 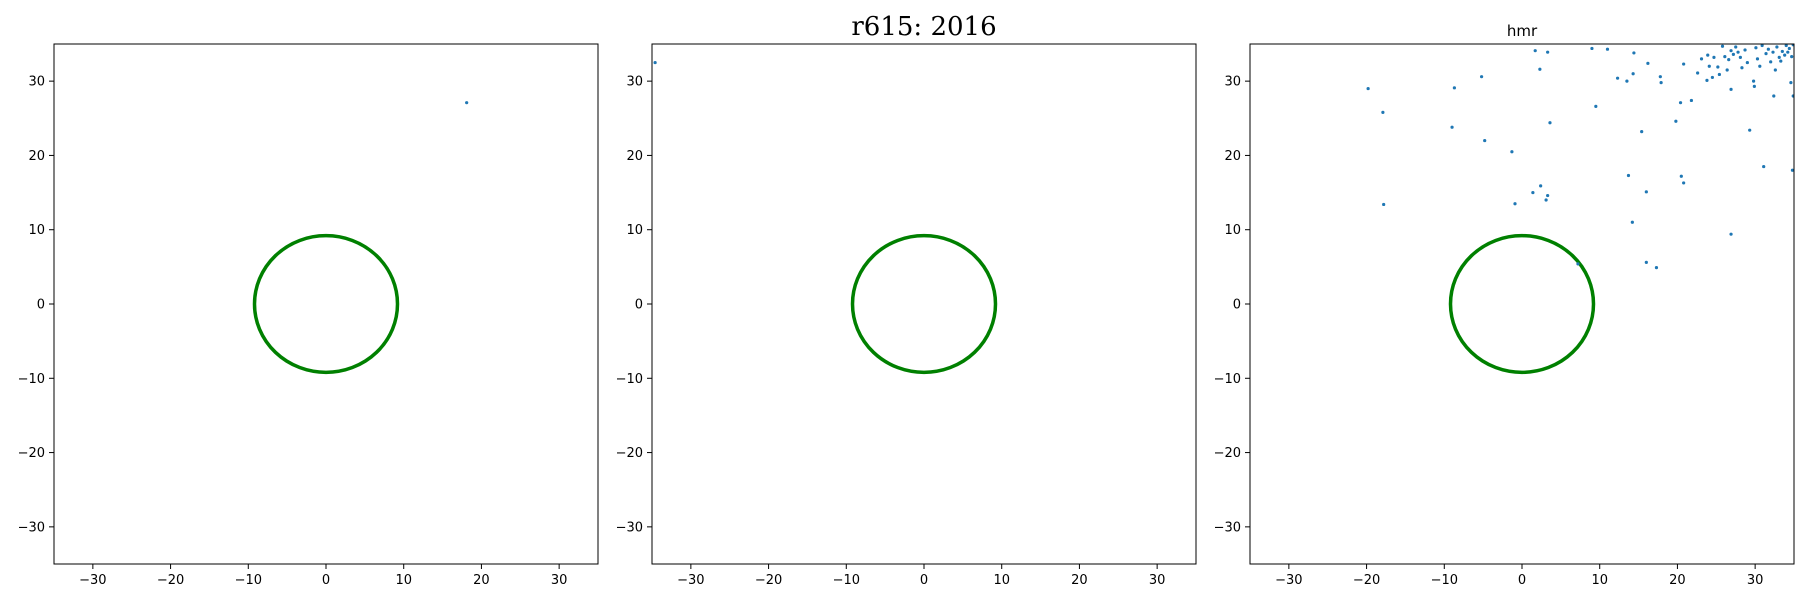 I want to click on x-tick-label: 20, so click(x=1079, y=580).